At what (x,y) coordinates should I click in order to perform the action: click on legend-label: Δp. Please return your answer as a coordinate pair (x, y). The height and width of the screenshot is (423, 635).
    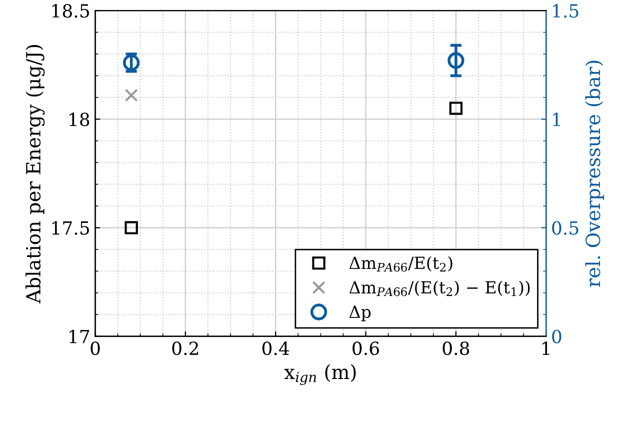
    Looking at the image, I should click on (360, 314).